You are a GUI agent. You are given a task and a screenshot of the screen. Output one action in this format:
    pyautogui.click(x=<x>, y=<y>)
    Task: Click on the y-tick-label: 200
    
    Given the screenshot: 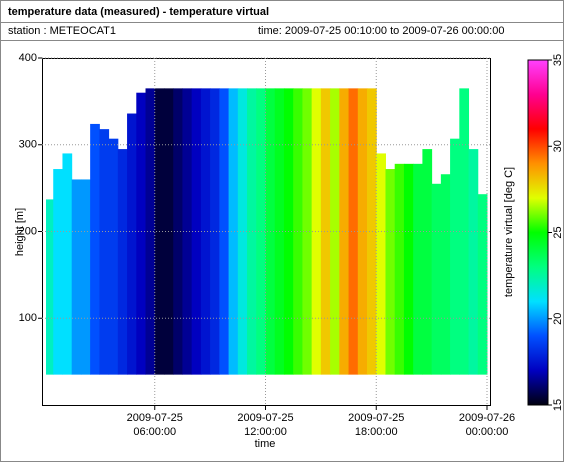 What is the action you would take?
    pyautogui.click(x=28, y=231)
    